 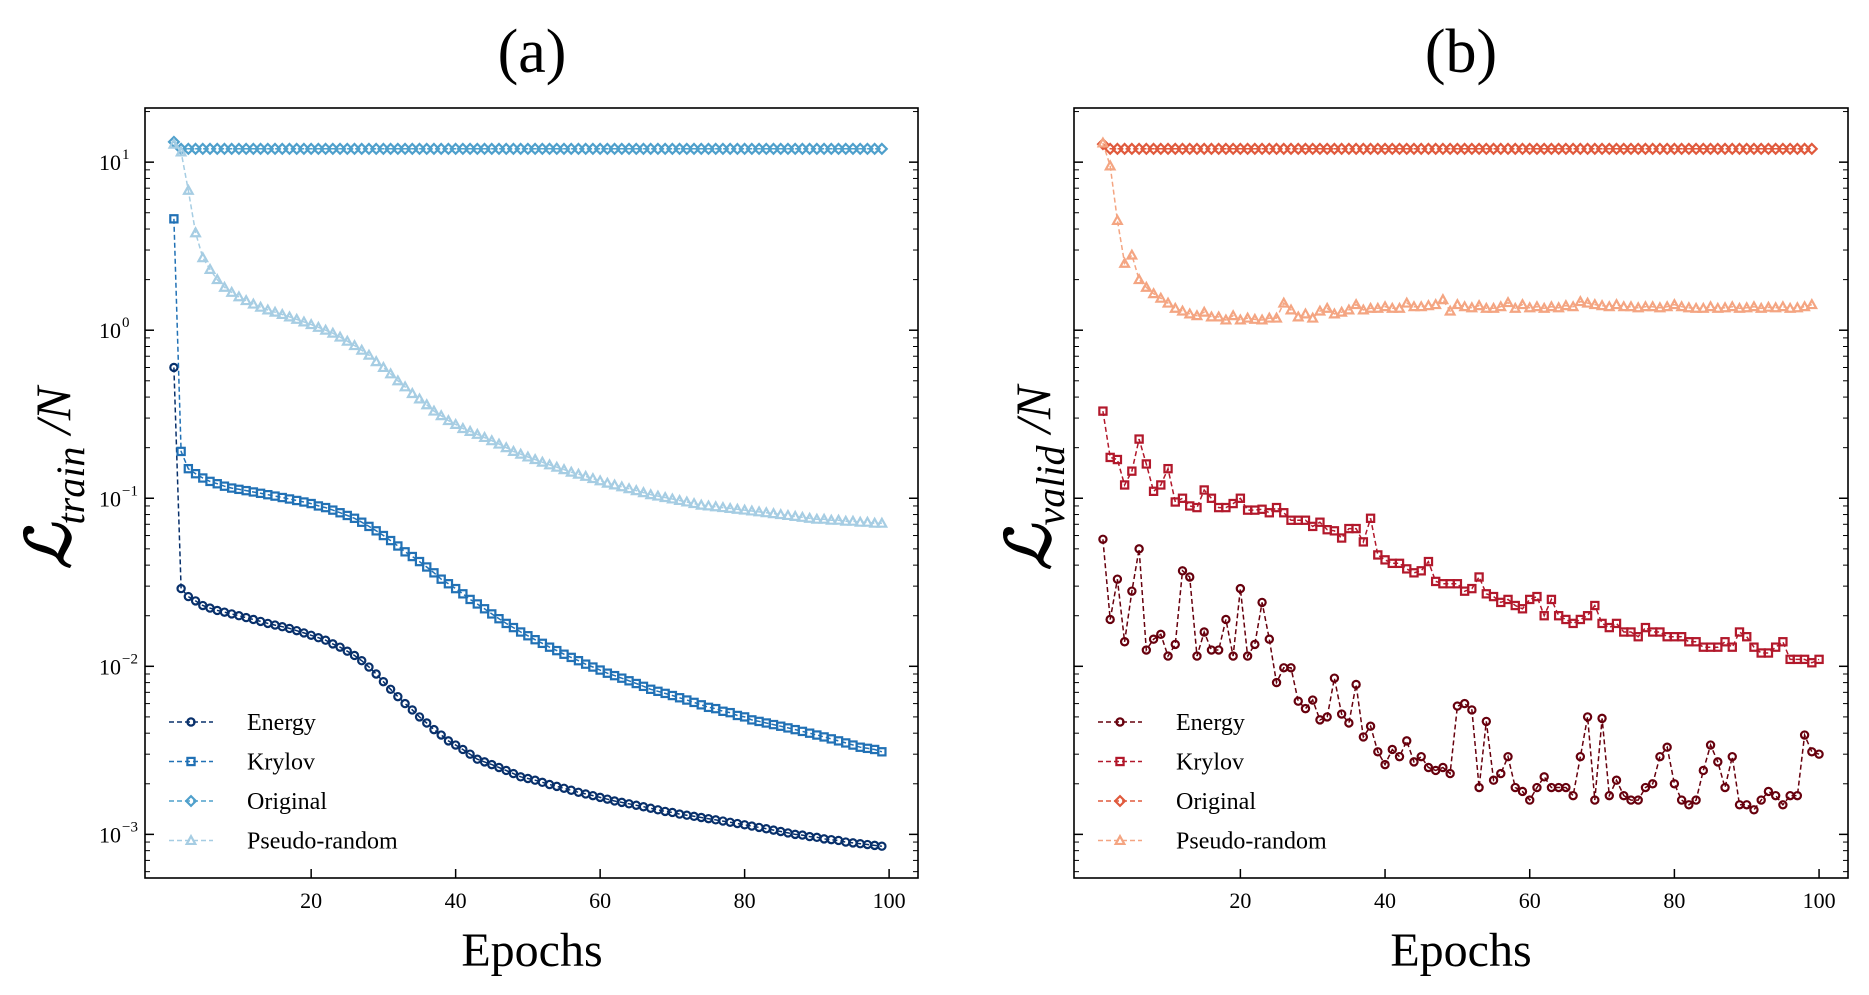 I want to click on series-pseudo-random, so click(x=1457, y=230).